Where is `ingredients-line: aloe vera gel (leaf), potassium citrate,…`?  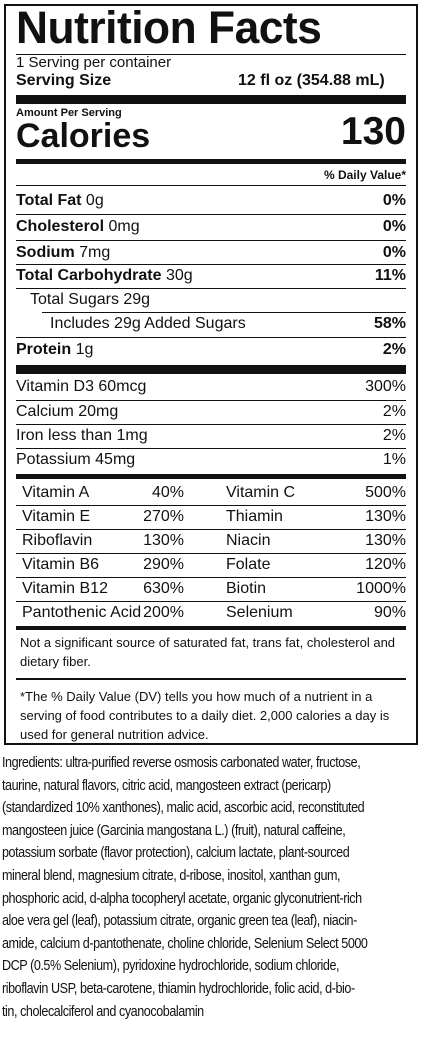 ingredients-line: aloe vera gel (leaf), potassium citrate,… is located at coordinates (179, 921).